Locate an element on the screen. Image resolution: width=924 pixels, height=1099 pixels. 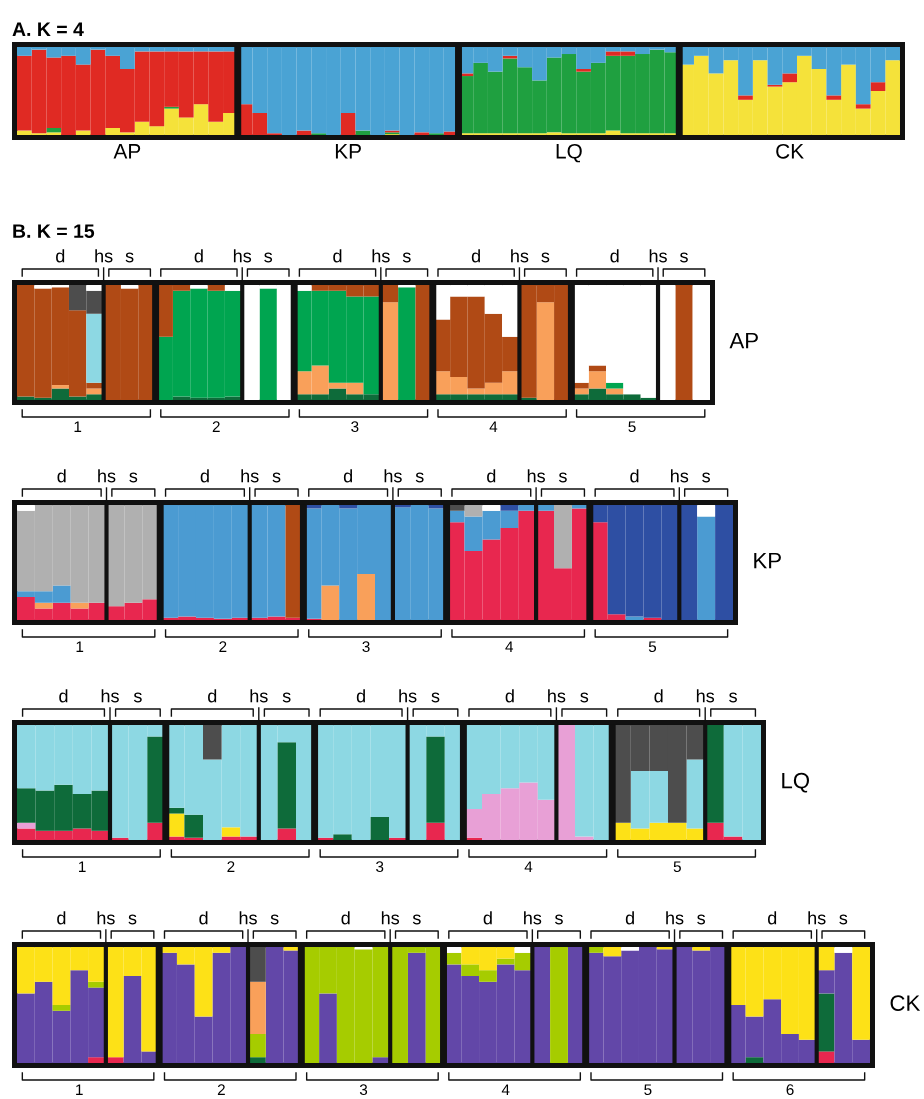
chart-title: B. K = 15 is located at coordinates (54, 231).